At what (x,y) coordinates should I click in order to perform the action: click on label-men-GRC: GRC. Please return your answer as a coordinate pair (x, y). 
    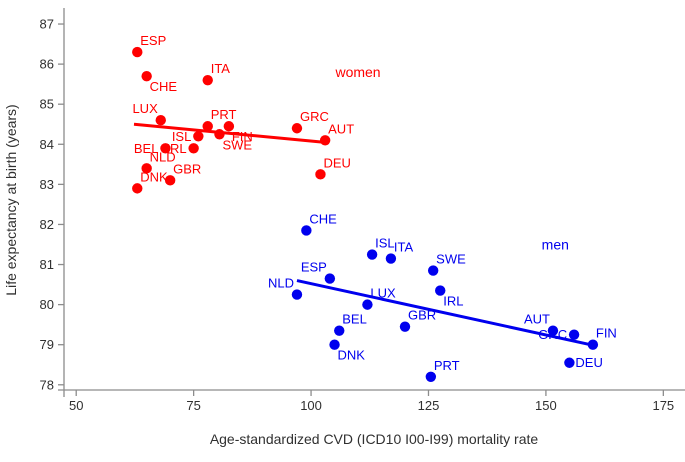
    Looking at the image, I should click on (552, 334).